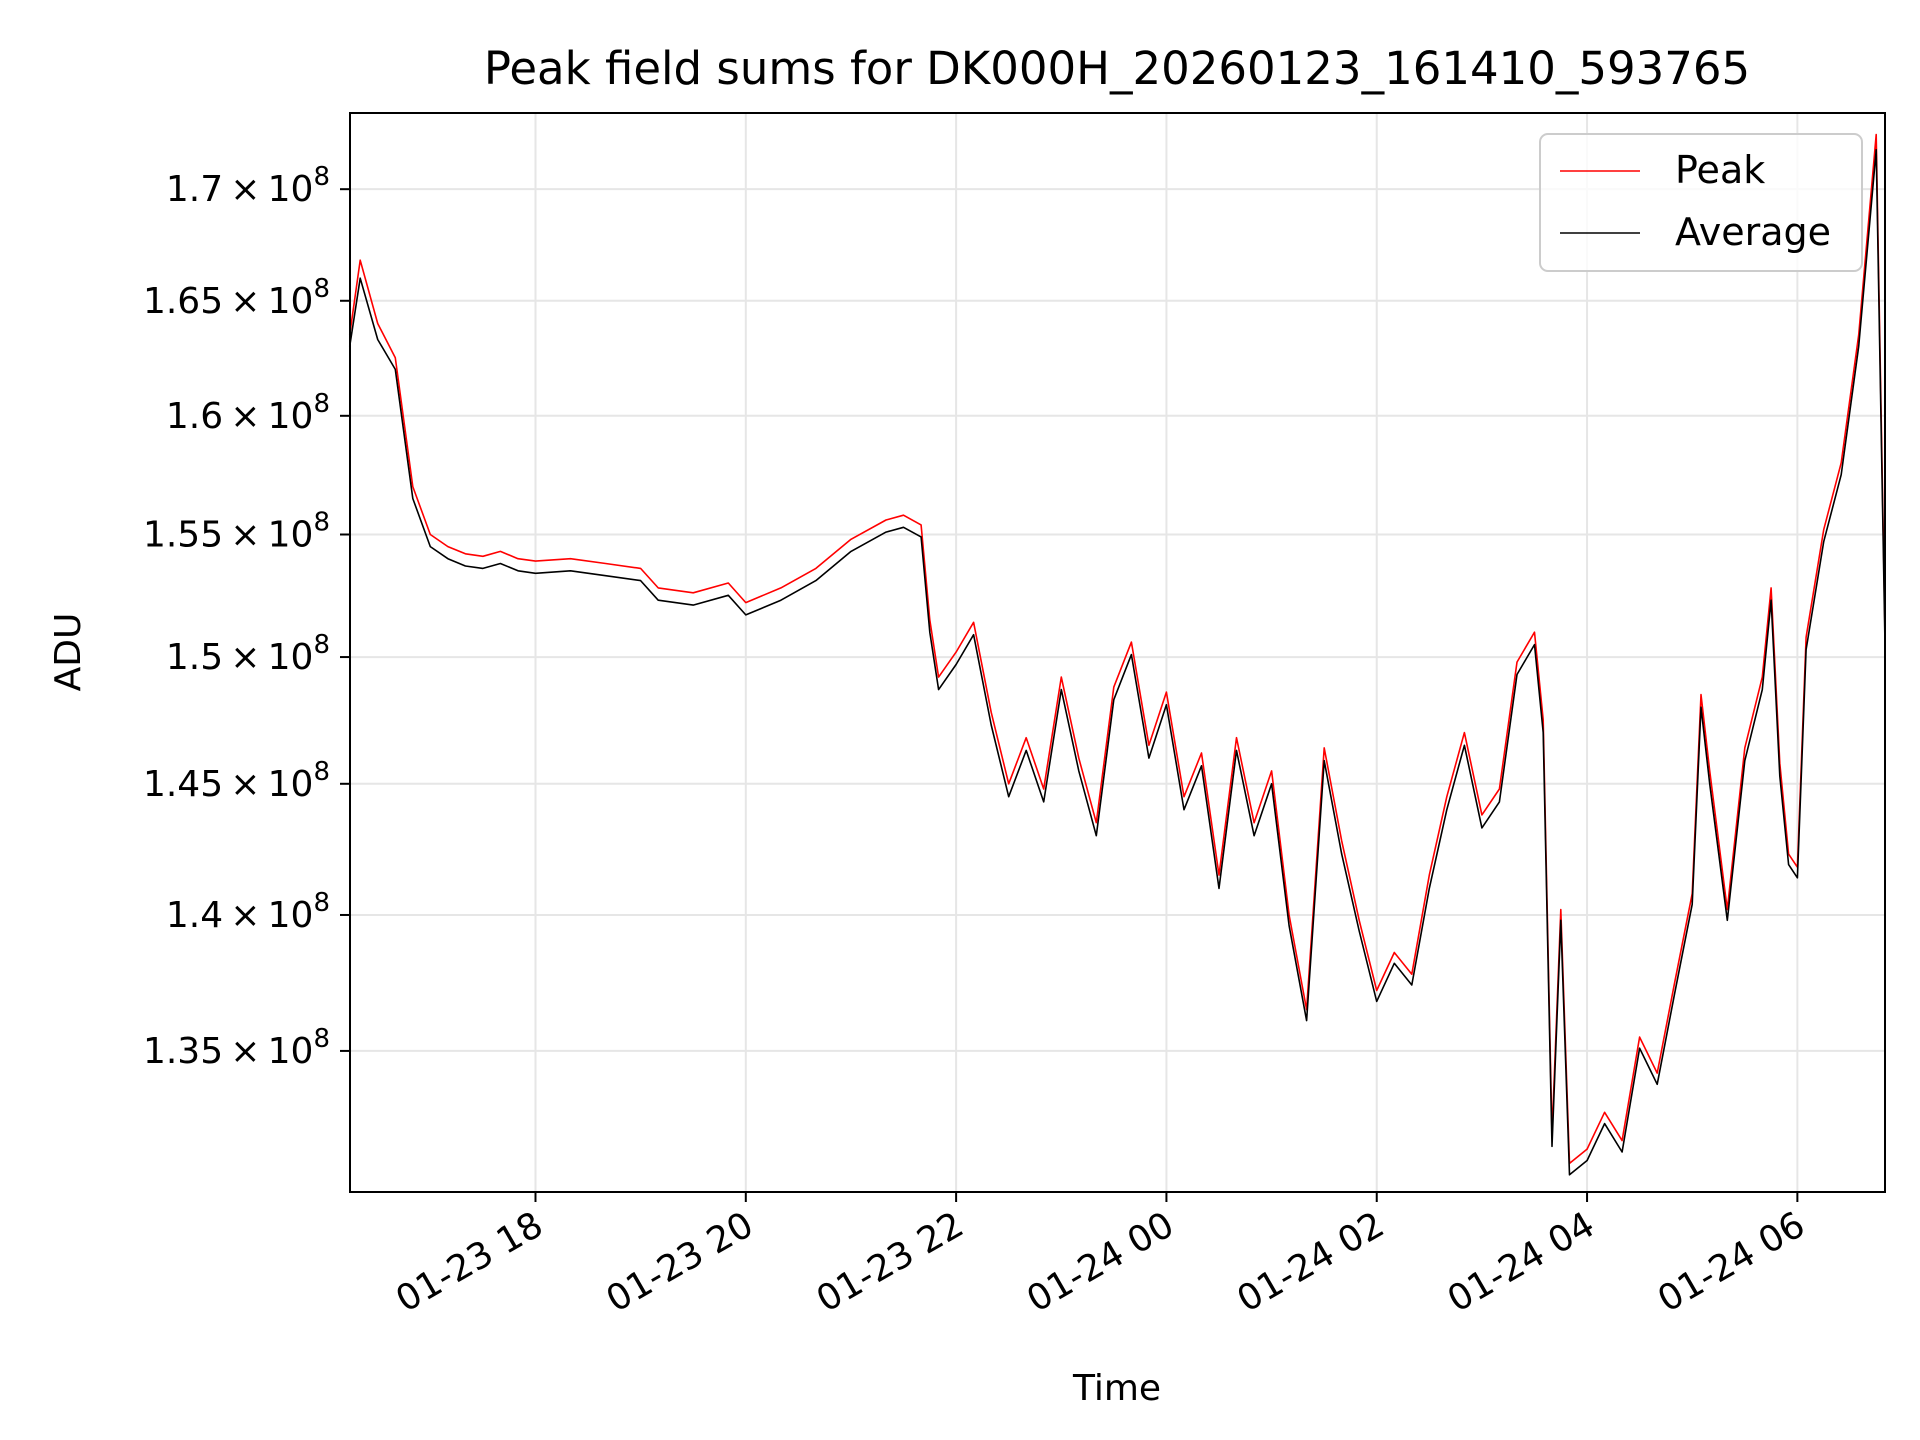 This screenshot has height=1440, width=1920. Describe the element at coordinates (248, 186) in the screenshot. I see `y-tick-label: 1.7 × 108` at that location.